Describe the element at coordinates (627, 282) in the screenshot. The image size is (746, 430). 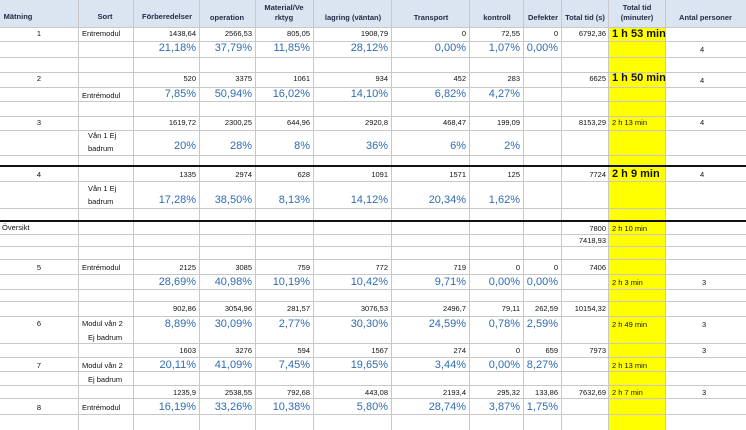
I see `row5-min: 2 h 3 min` at that location.